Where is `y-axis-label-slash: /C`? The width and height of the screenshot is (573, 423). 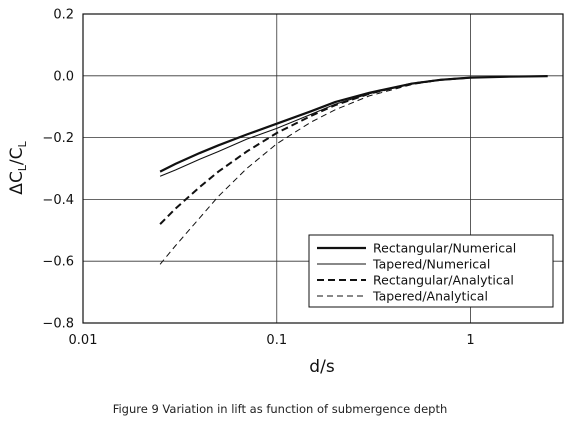 y-axis-label-slash: /C is located at coordinates (17, 156).